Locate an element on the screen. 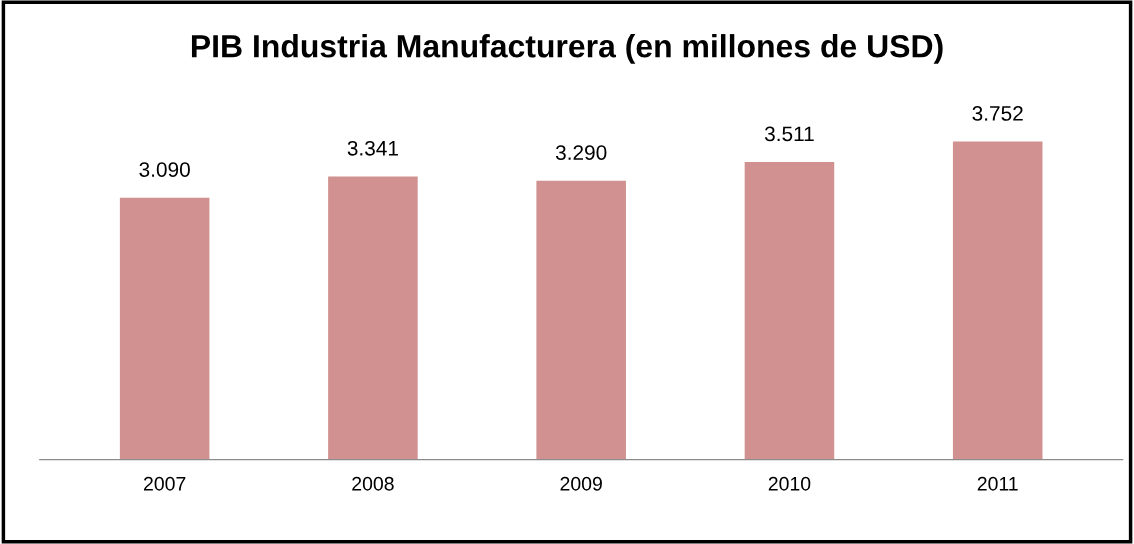 This screenshot has height=544, width=1134. data-label: 3.090 is located at coordinates (164, 169).